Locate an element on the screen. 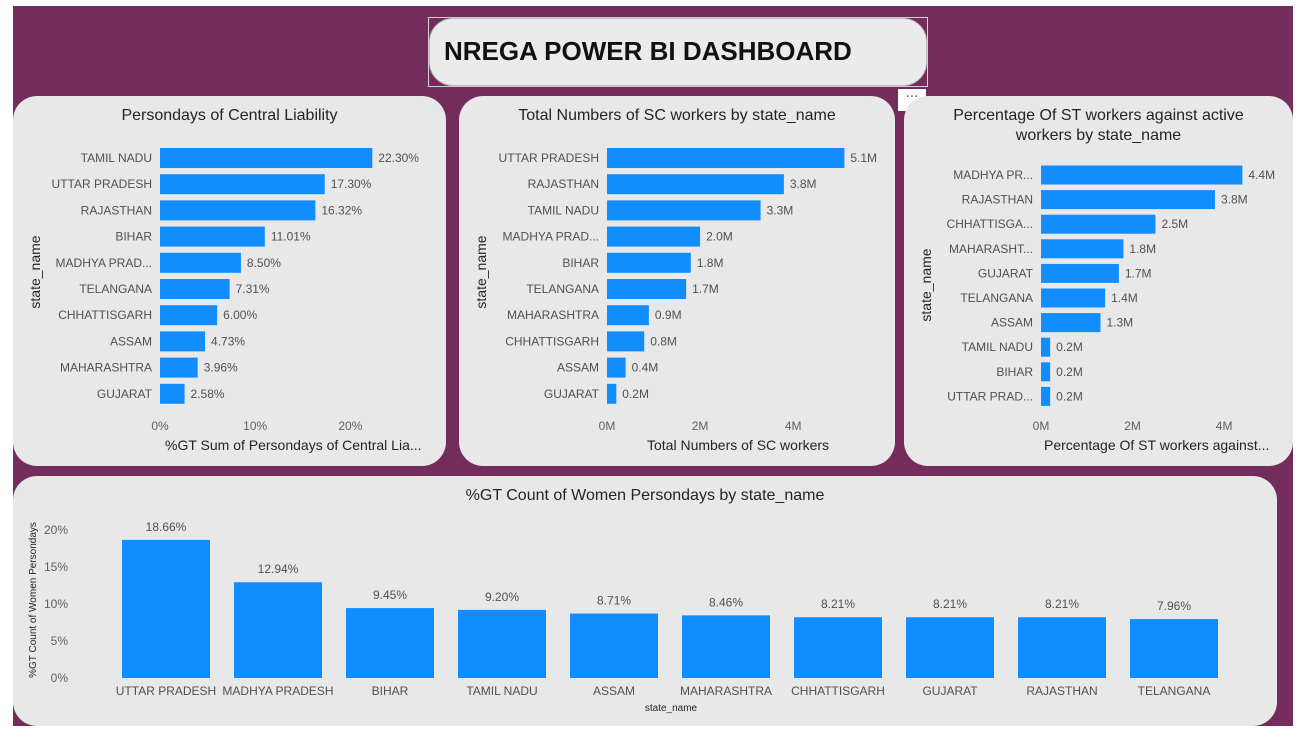 This screenshot has height=736, width=1311. data-label: 12.94% is located at coordinates (278, 569).